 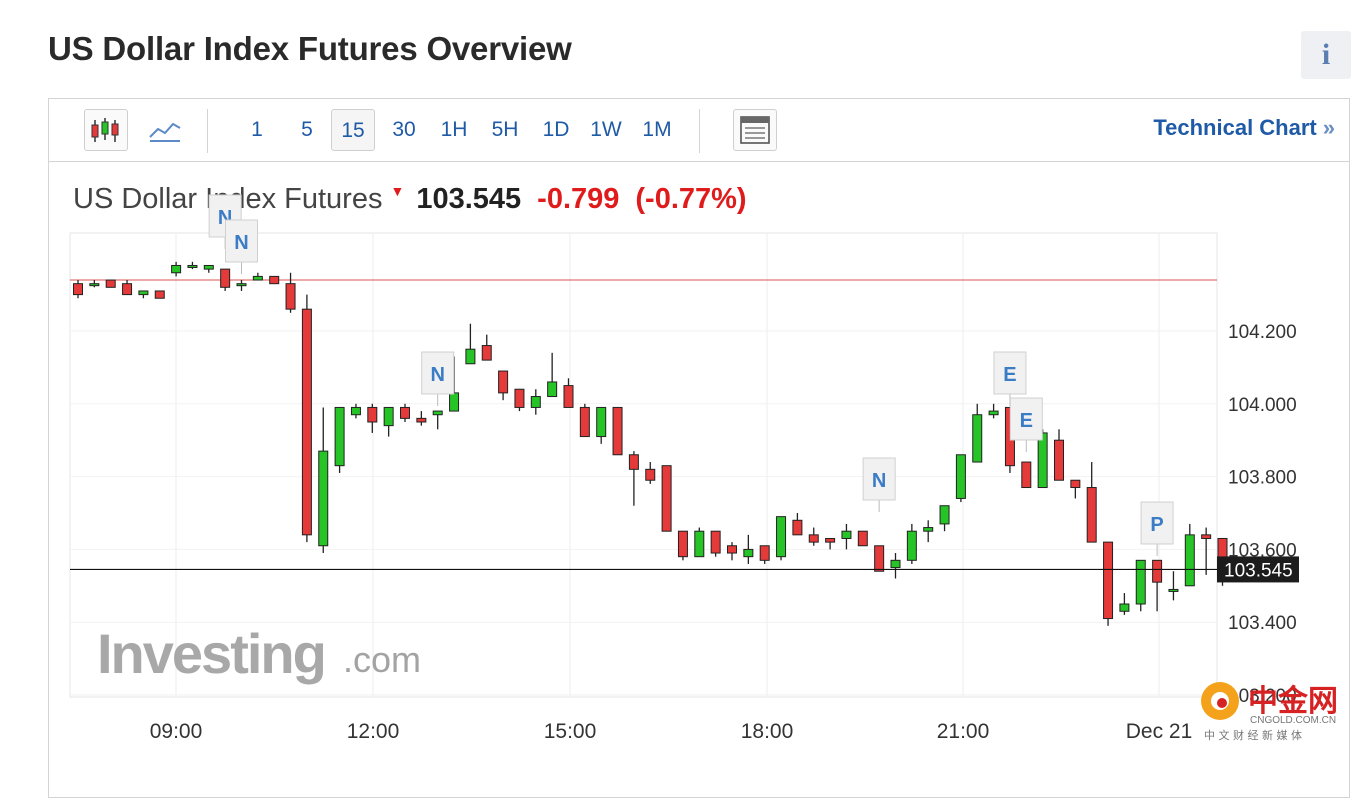 I want to click on investing-watermark-suffix: .com, so click(x=382, y=659).